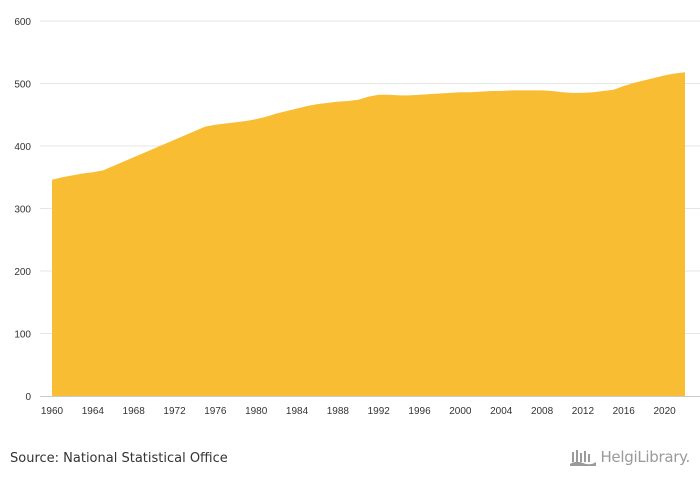  I want to click on x-tick-label: 1980, so click(256, 411).